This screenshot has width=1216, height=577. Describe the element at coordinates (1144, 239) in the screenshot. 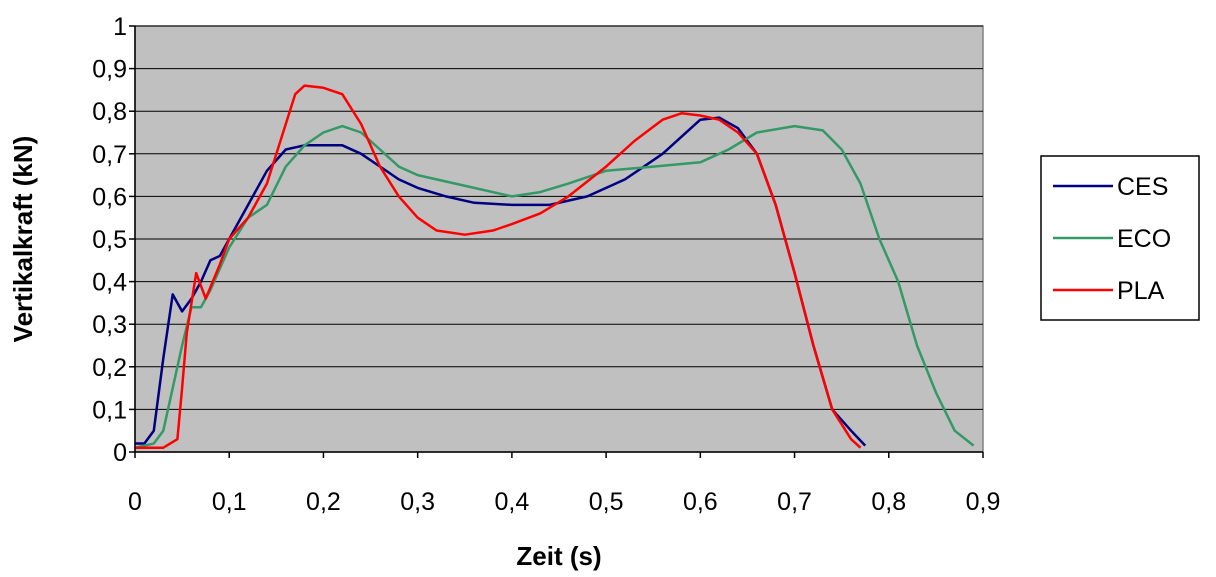

I see `legend-label-eco: ECO` at that location.